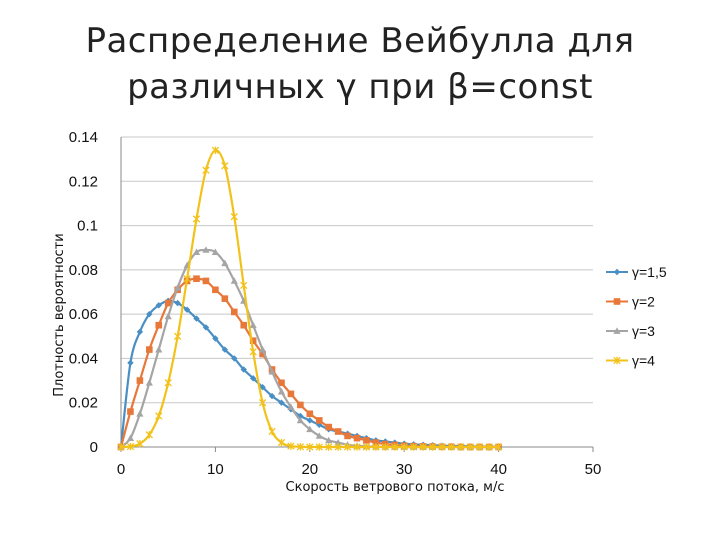 This screenshot has height=540, width=720. Describe the element at coordinates (649, 272) in the screenshot. I see `legend-label-1: γ=1,5` at that location.